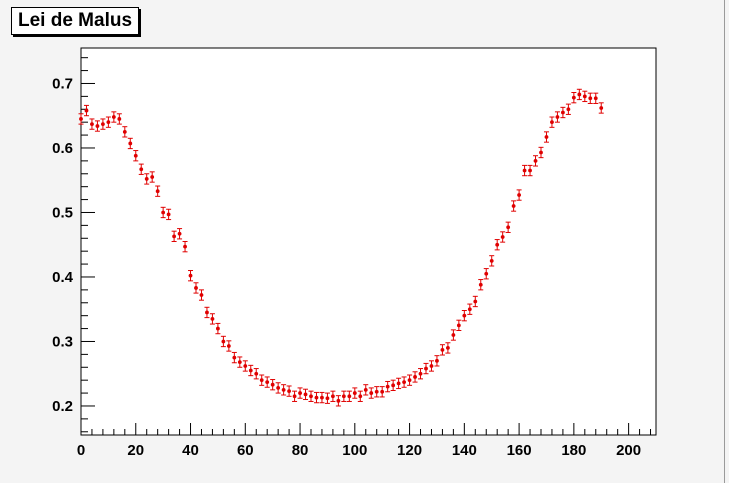 Image resolution: width=729 pixels, height=483 pixels. What do you see at coordinates (409, 450) in the screenshot?
I see `x-tick-label: 120` at bounding box center [409, 450].